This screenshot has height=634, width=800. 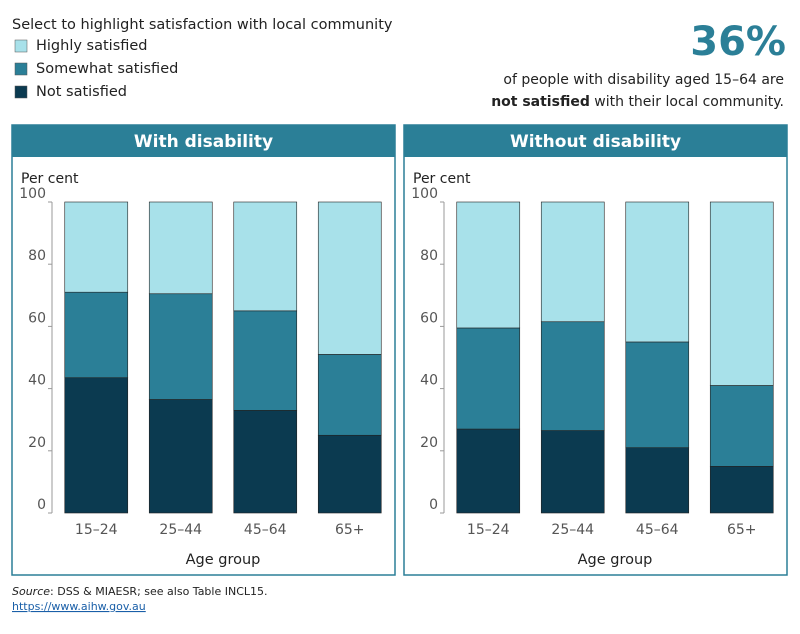 I want to click on callout-figure: 36%, so click(x=738, y=42).